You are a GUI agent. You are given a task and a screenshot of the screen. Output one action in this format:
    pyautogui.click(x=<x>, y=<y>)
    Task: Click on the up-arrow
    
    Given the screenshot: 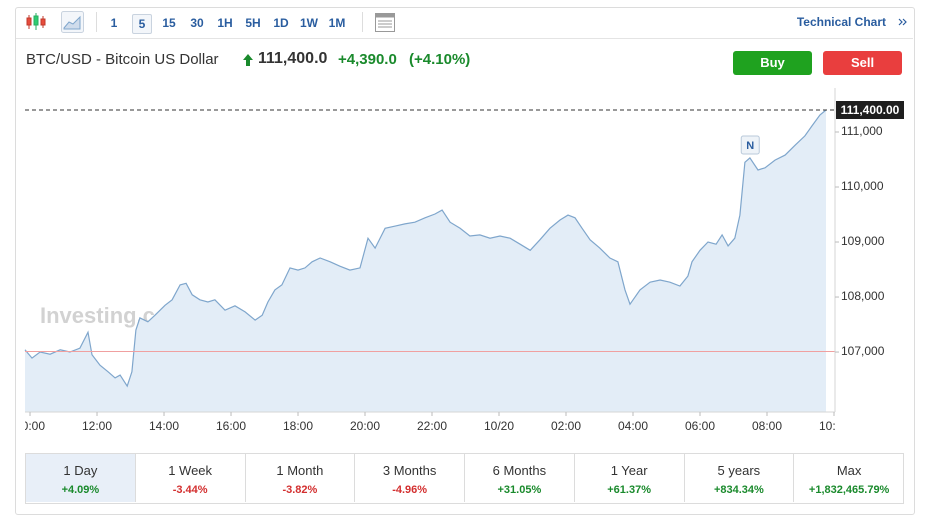 What is the action you would take?
    pyautogui.click(x=248, y=60)
    